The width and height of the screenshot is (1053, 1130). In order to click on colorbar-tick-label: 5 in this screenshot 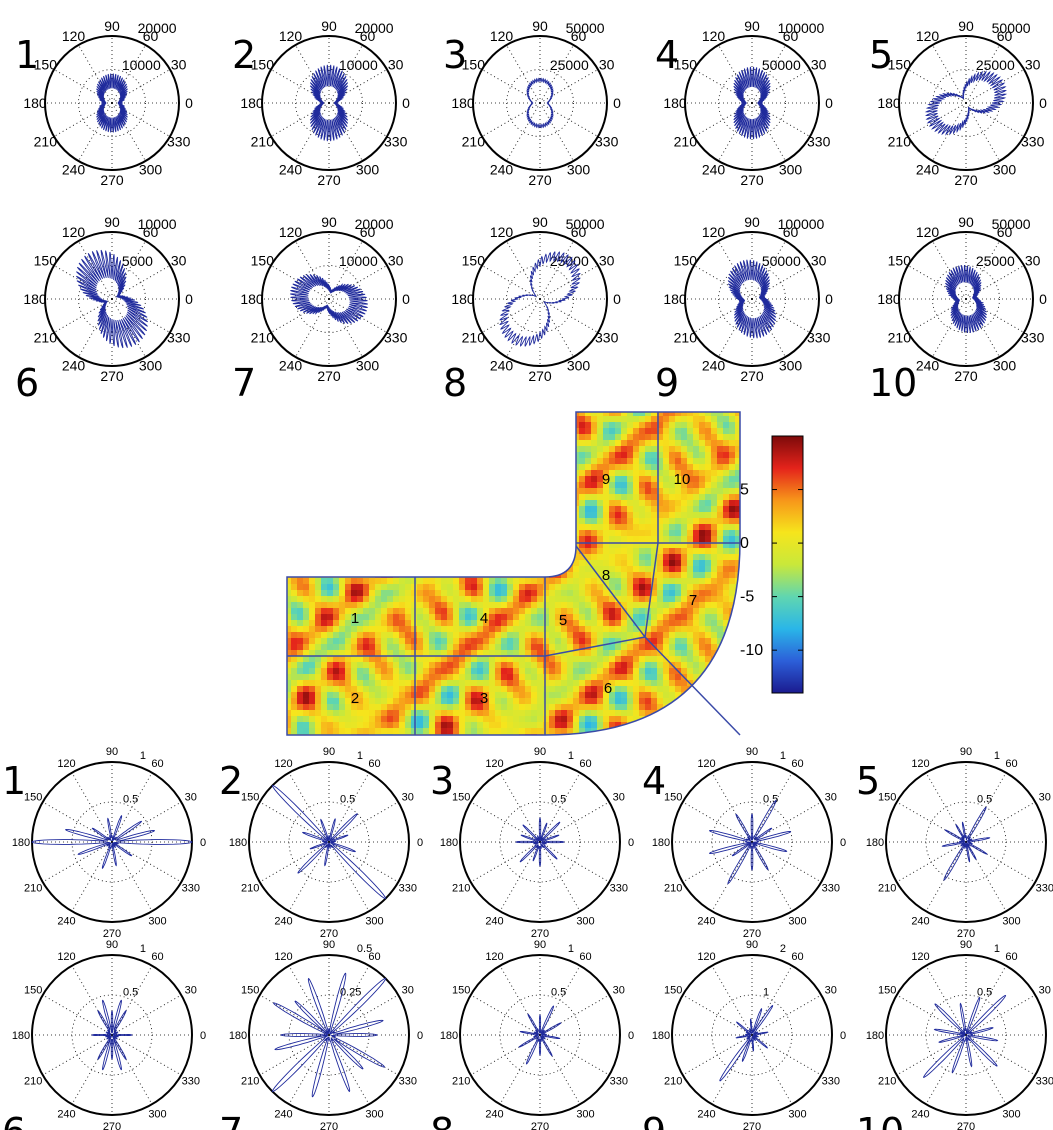, I will do `click(744, 490)`.